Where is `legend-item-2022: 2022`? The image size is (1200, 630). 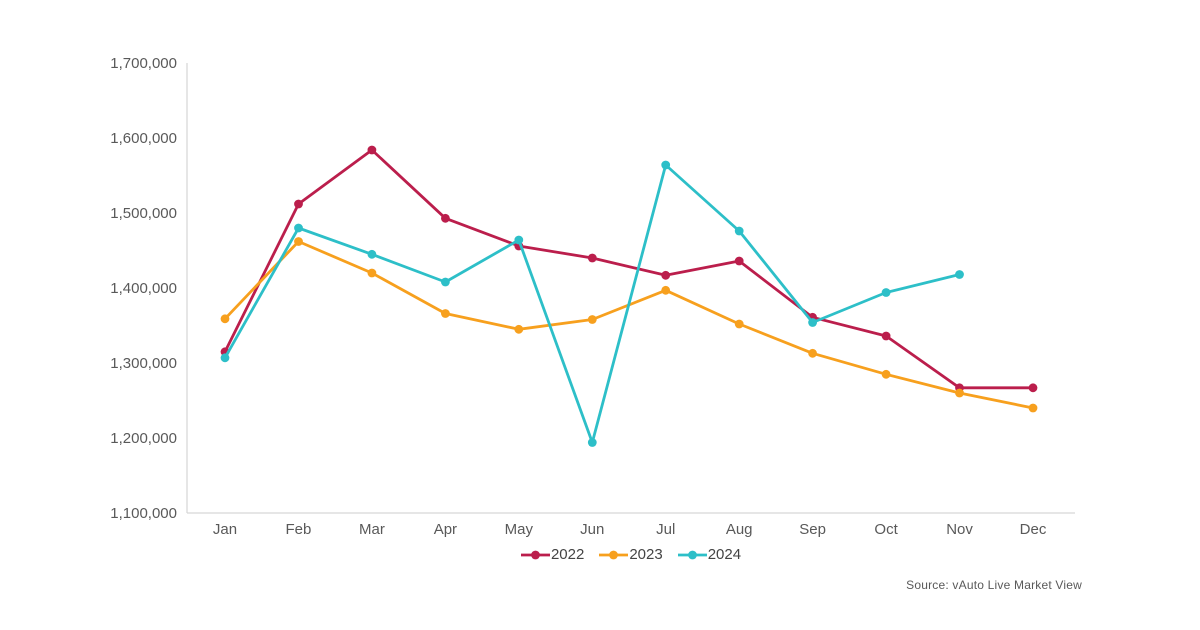 legend-item-2022: 2022 is located at coordinates (552, 555).